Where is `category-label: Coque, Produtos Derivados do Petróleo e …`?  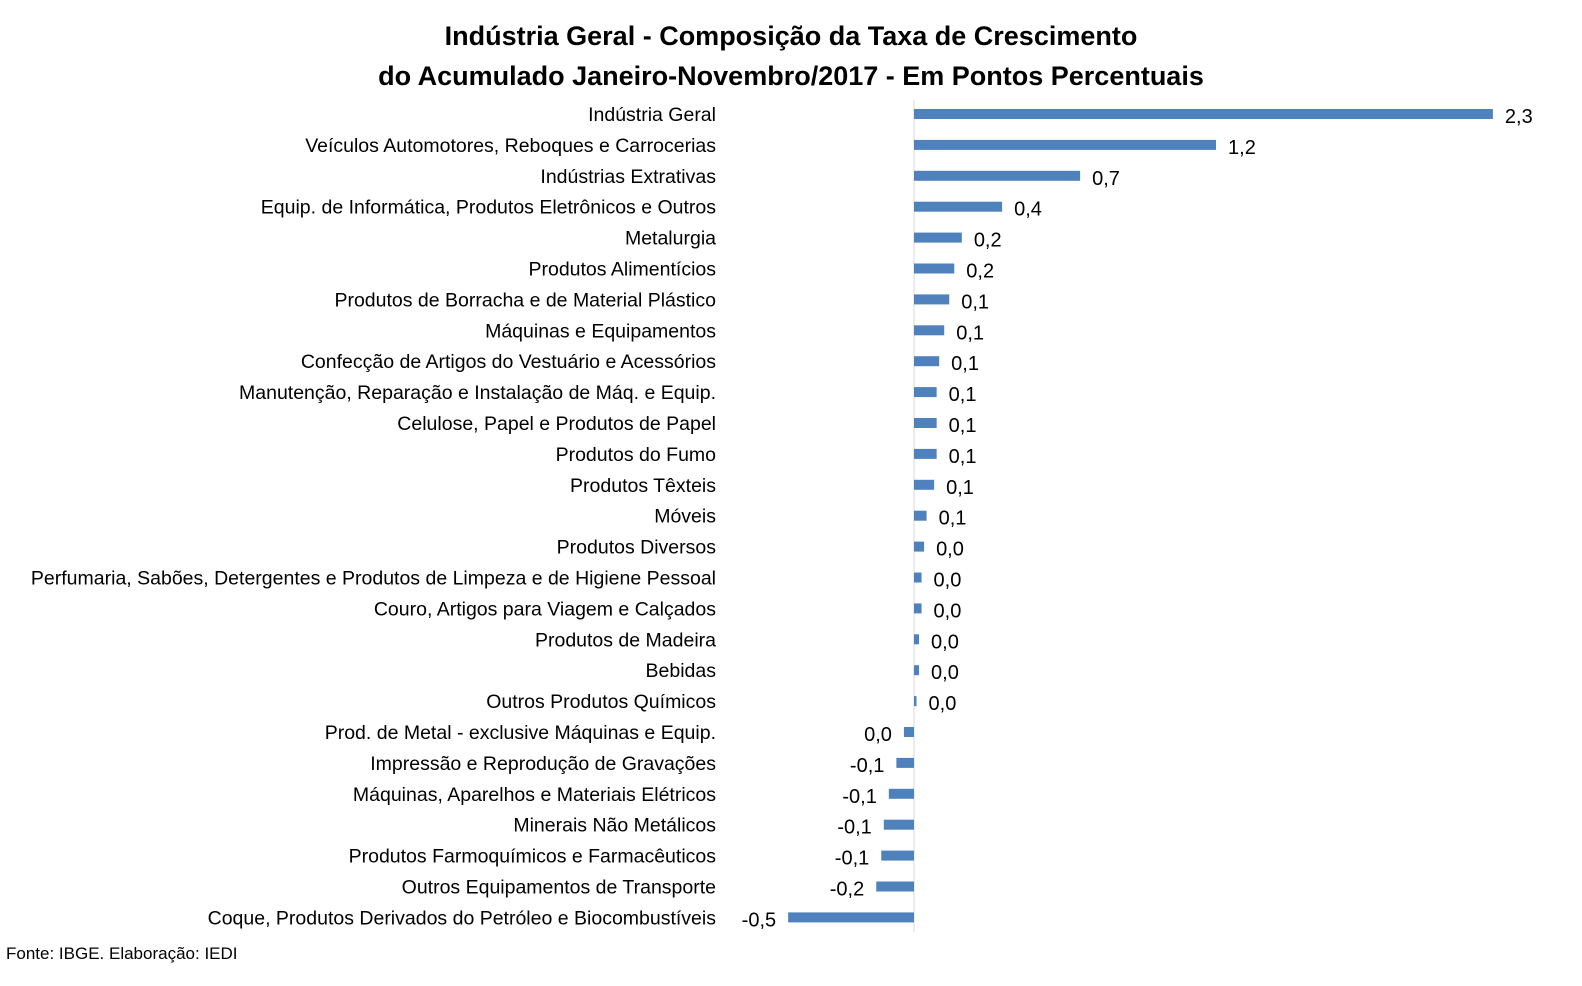 category-label: Coque, Produtos Derivados do Petróleo e … is located at coordinates (462, 918).